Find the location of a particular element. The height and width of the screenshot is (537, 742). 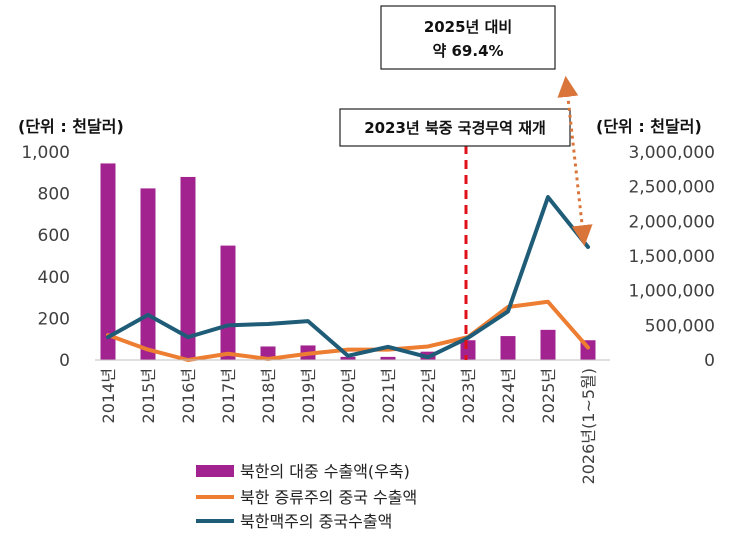

callout-arrow is located at coordinates (575, 161).